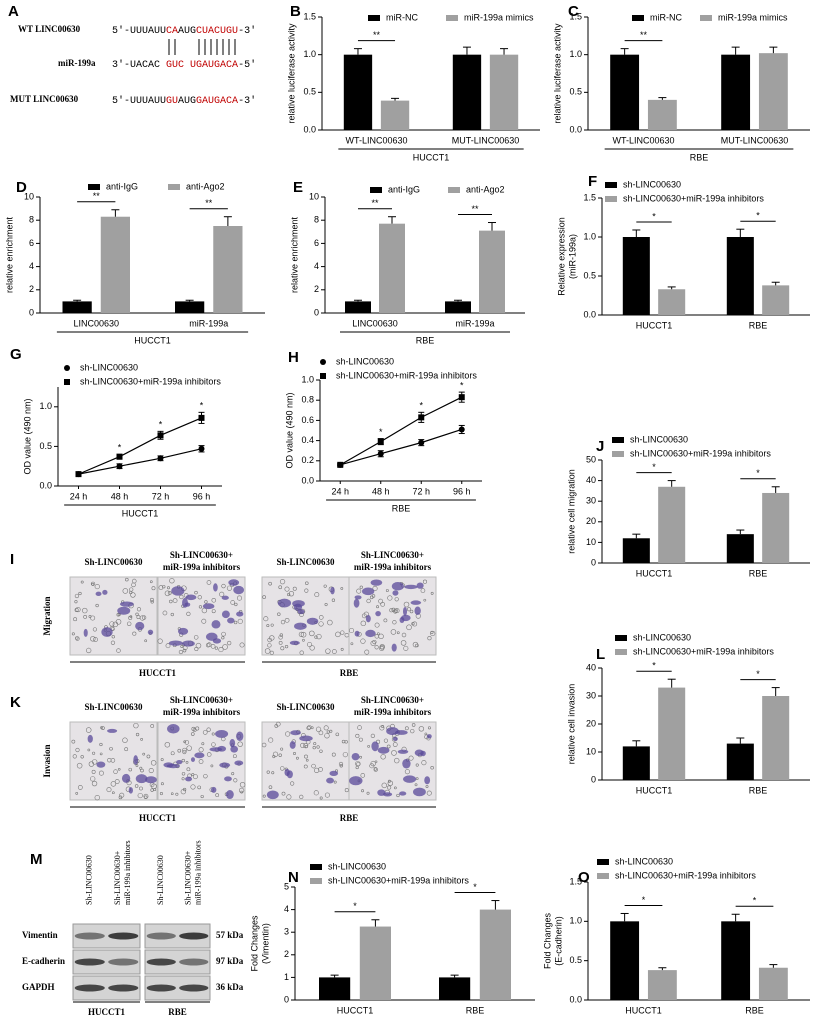  What do you see at coordinates (139, 101) in the screenshot?
I see `sequence-part: 5'-UUUAUU` at bounding box center [139, 101].